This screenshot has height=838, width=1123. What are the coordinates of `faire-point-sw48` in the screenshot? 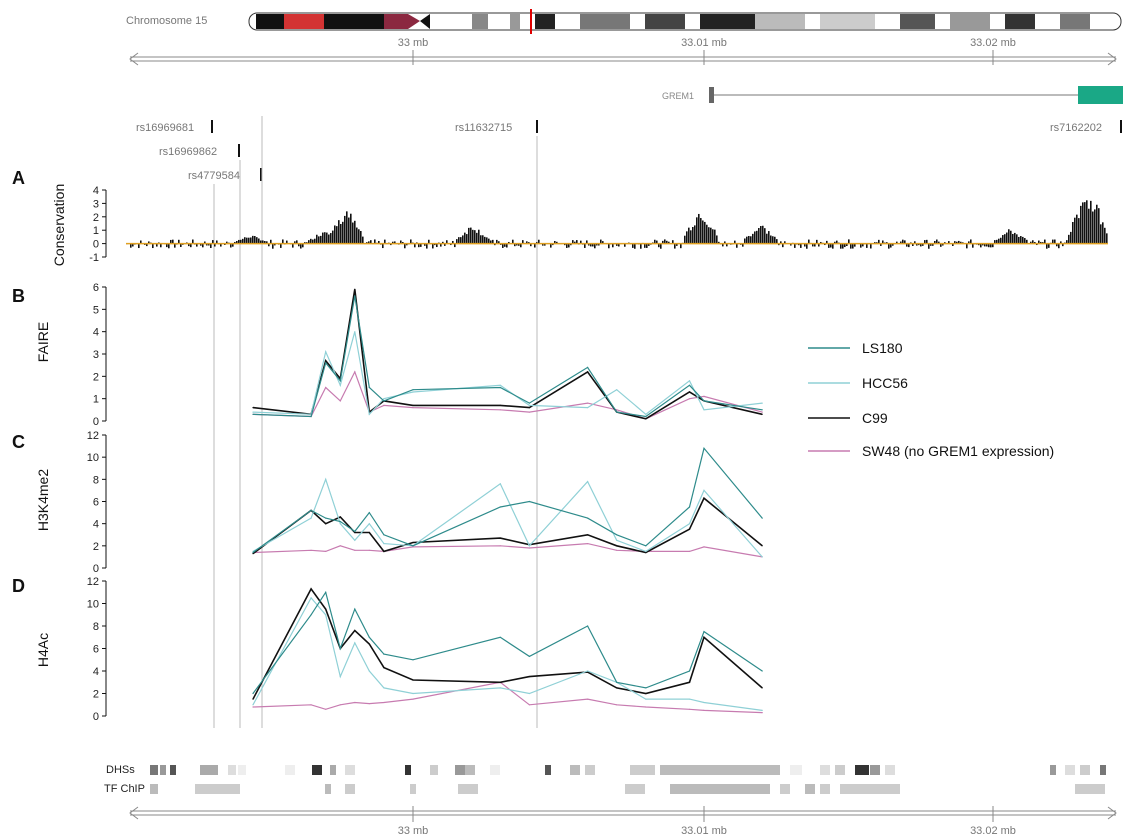 It's located at (689, 399).